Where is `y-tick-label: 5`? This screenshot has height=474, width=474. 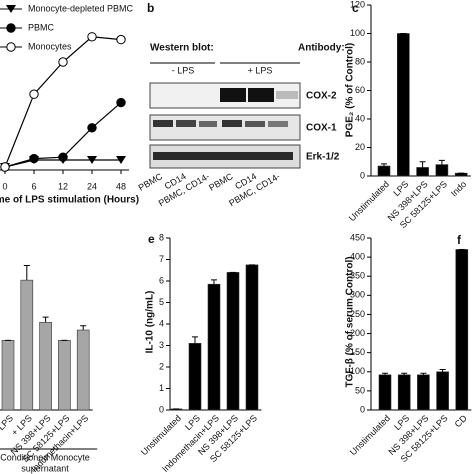
y-tick-label: 5 is located at coordinates (161, 302).